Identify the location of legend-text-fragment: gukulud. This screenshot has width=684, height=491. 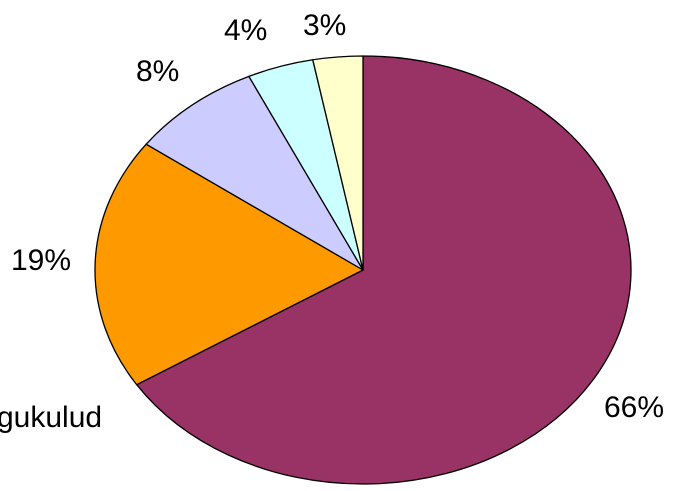
(51, 417).